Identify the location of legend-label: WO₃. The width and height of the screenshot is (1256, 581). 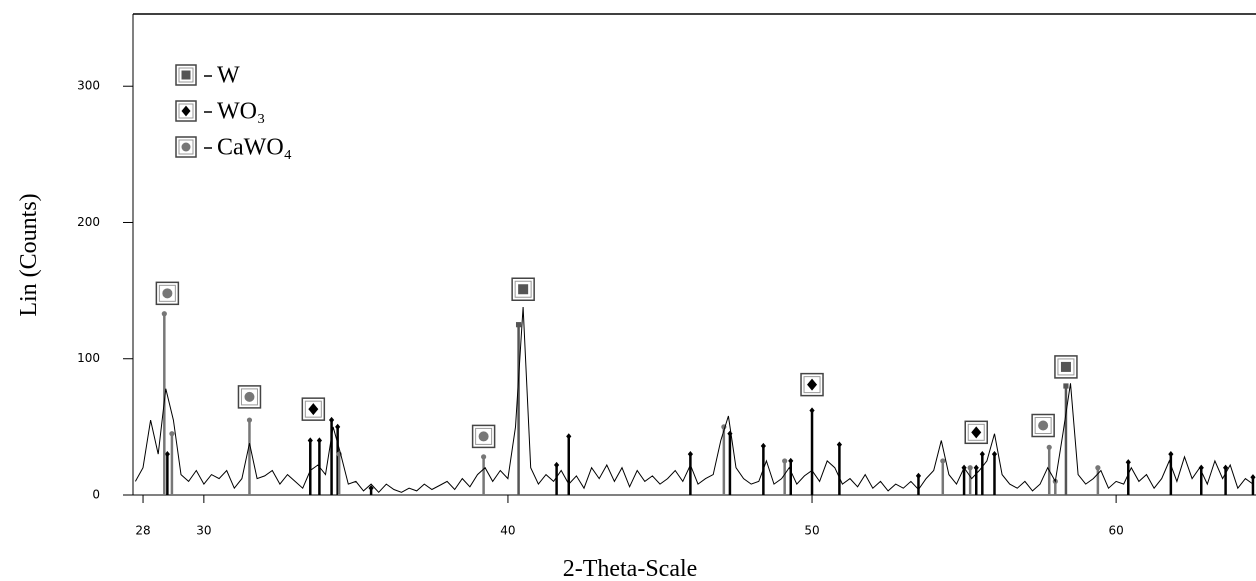
(241, 112).